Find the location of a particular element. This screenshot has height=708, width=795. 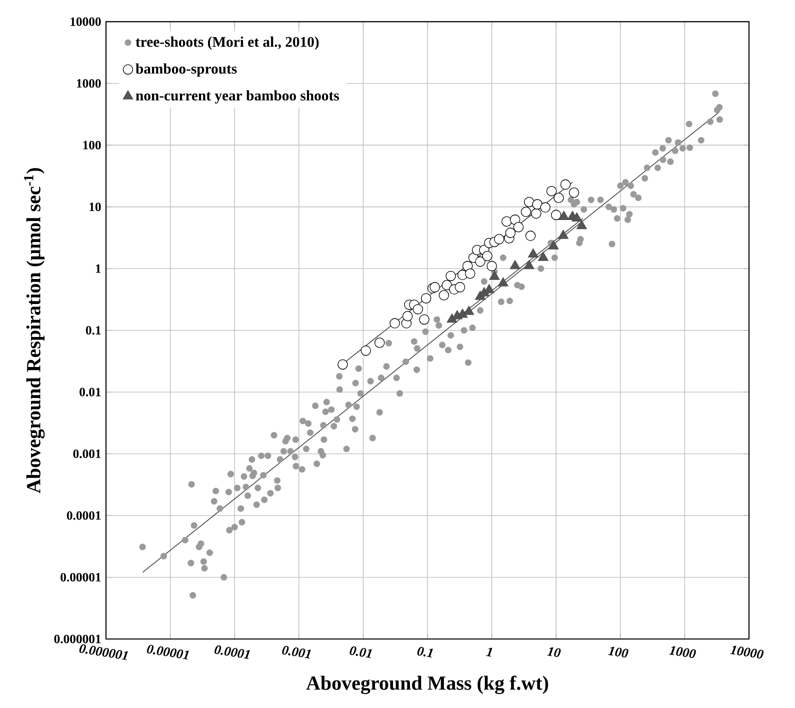

x-tick-label: 0.01 is located at coordinates (361, 652).